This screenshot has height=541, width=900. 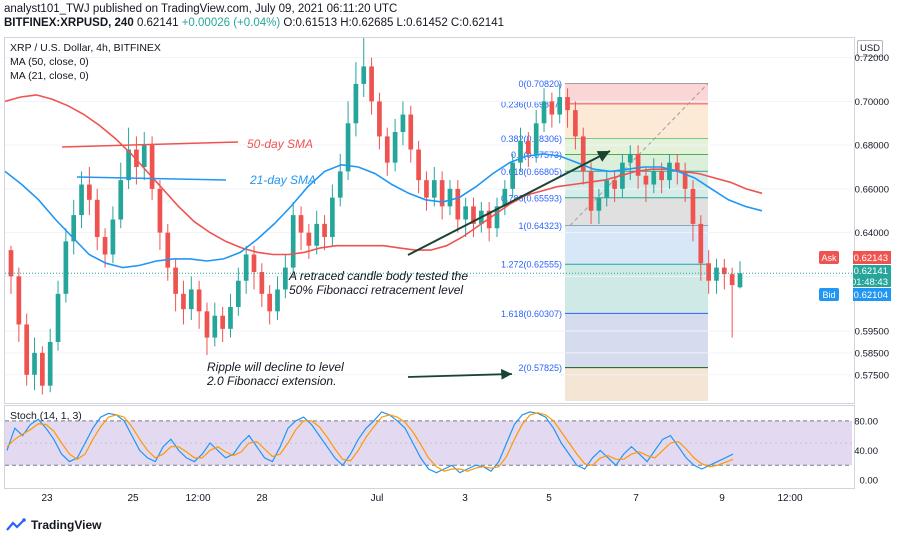 I want to click on price-tick: 0.58500, so click(x=872, y=353).